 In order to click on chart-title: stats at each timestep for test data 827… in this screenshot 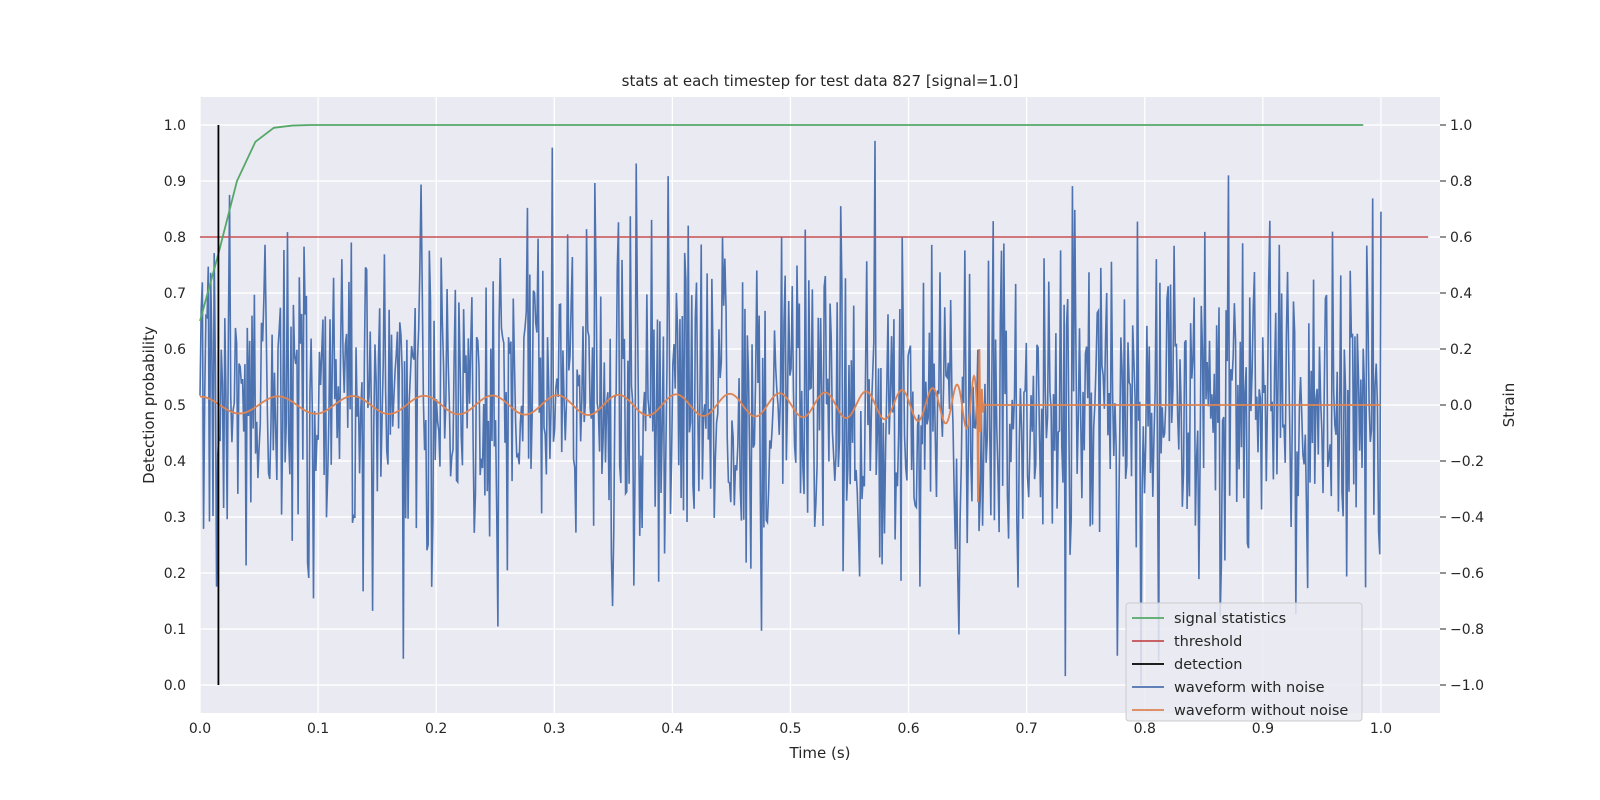, I will do `click(820, 81)`.